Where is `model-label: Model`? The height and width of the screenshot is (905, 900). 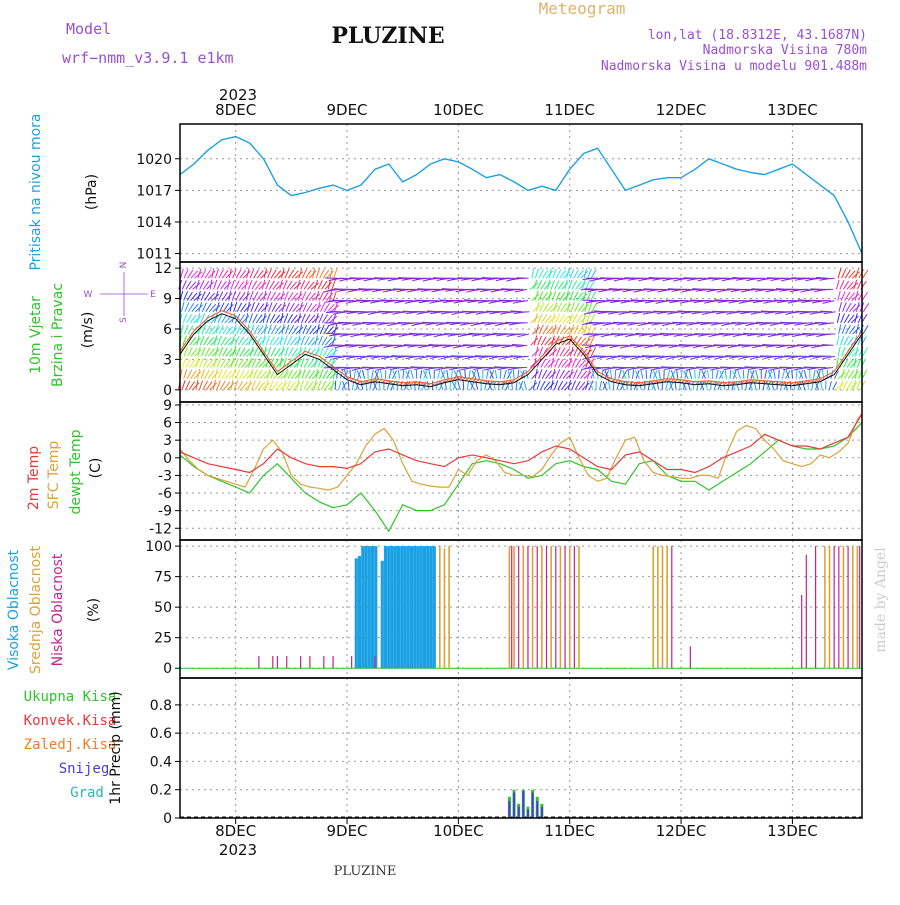 model-label: Model is located at coordinates (88, 29).